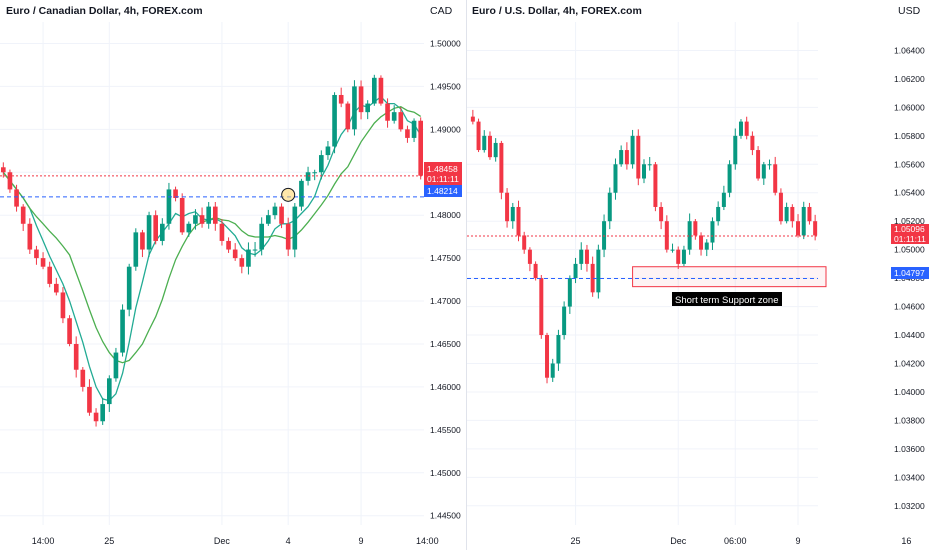  Describe the element at coordinates (909, 79) in the screenshot. I see `y-tick-label: 1.06200` at that location.